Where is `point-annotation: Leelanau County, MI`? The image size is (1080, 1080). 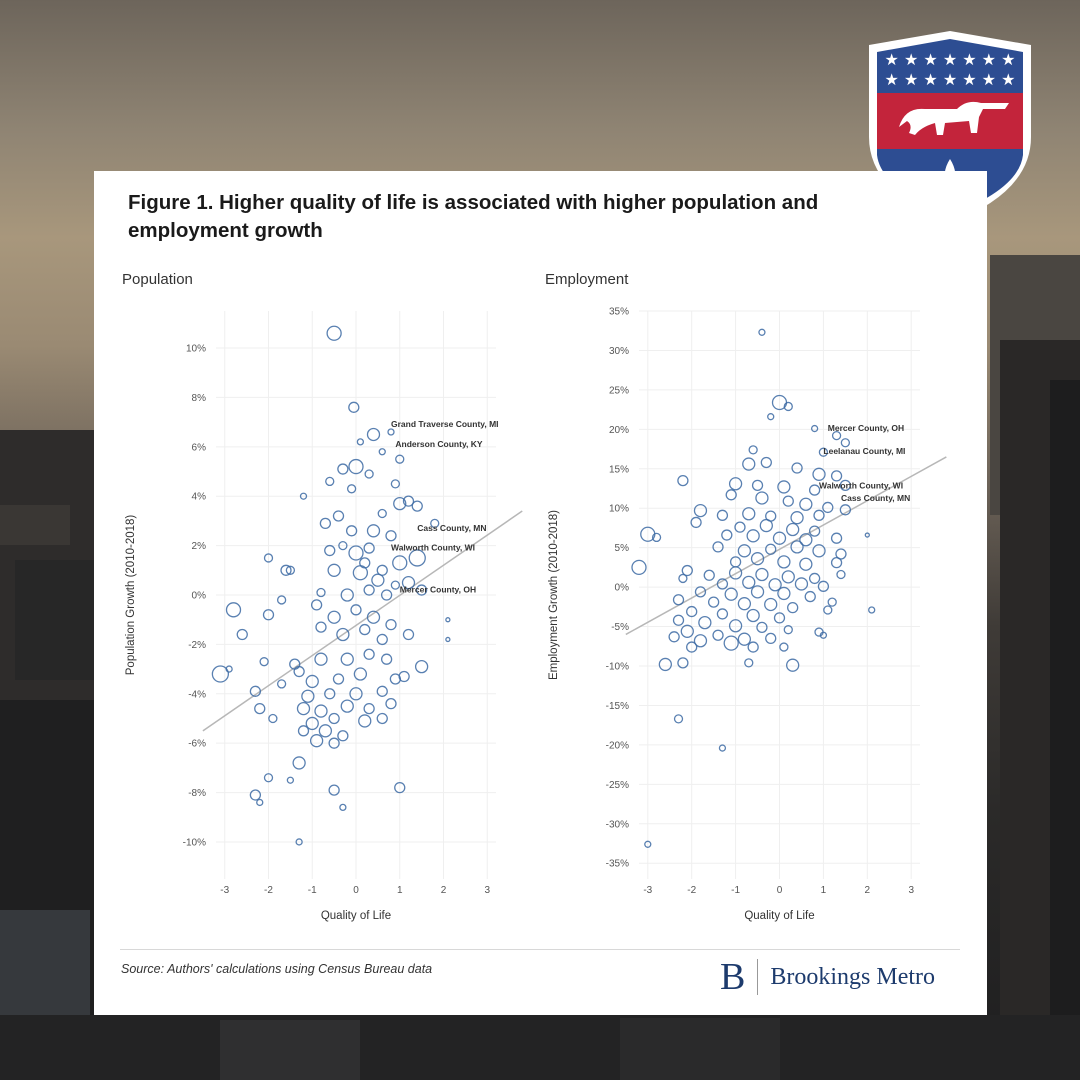
point-annotation: Leelanau County, MI is located at coordinates (864, 451).